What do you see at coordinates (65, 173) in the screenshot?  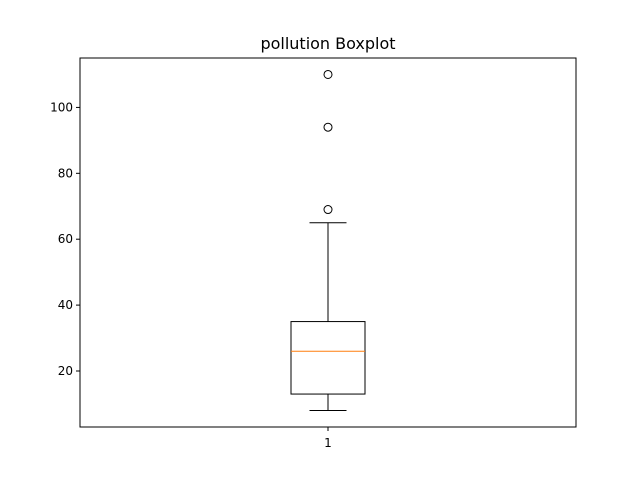 I see `y-tick-label: 80` at bounding box center [65, 173].